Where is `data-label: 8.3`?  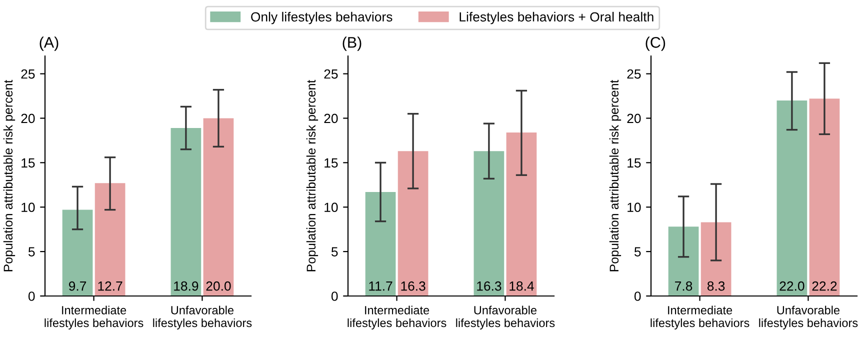 data-label: 8.3 is located at coordinates (716, 286).